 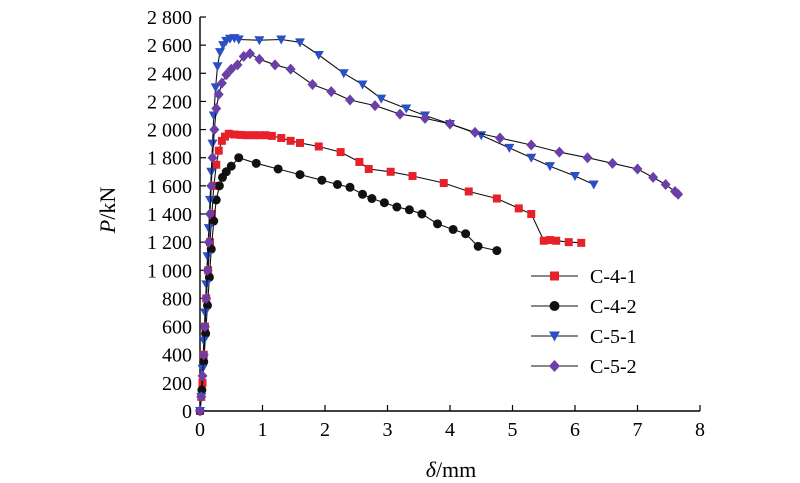 I want to click on x-axis-label-unit: /mm, so click(x=456, y=469).